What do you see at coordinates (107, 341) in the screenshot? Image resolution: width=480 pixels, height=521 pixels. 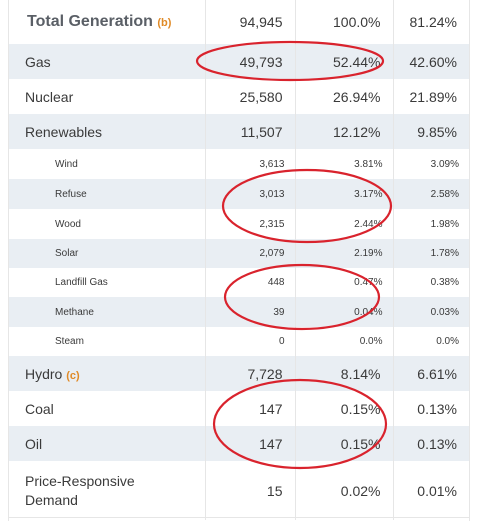 I see `row-label: Steam` at bounding box center [107, 341].